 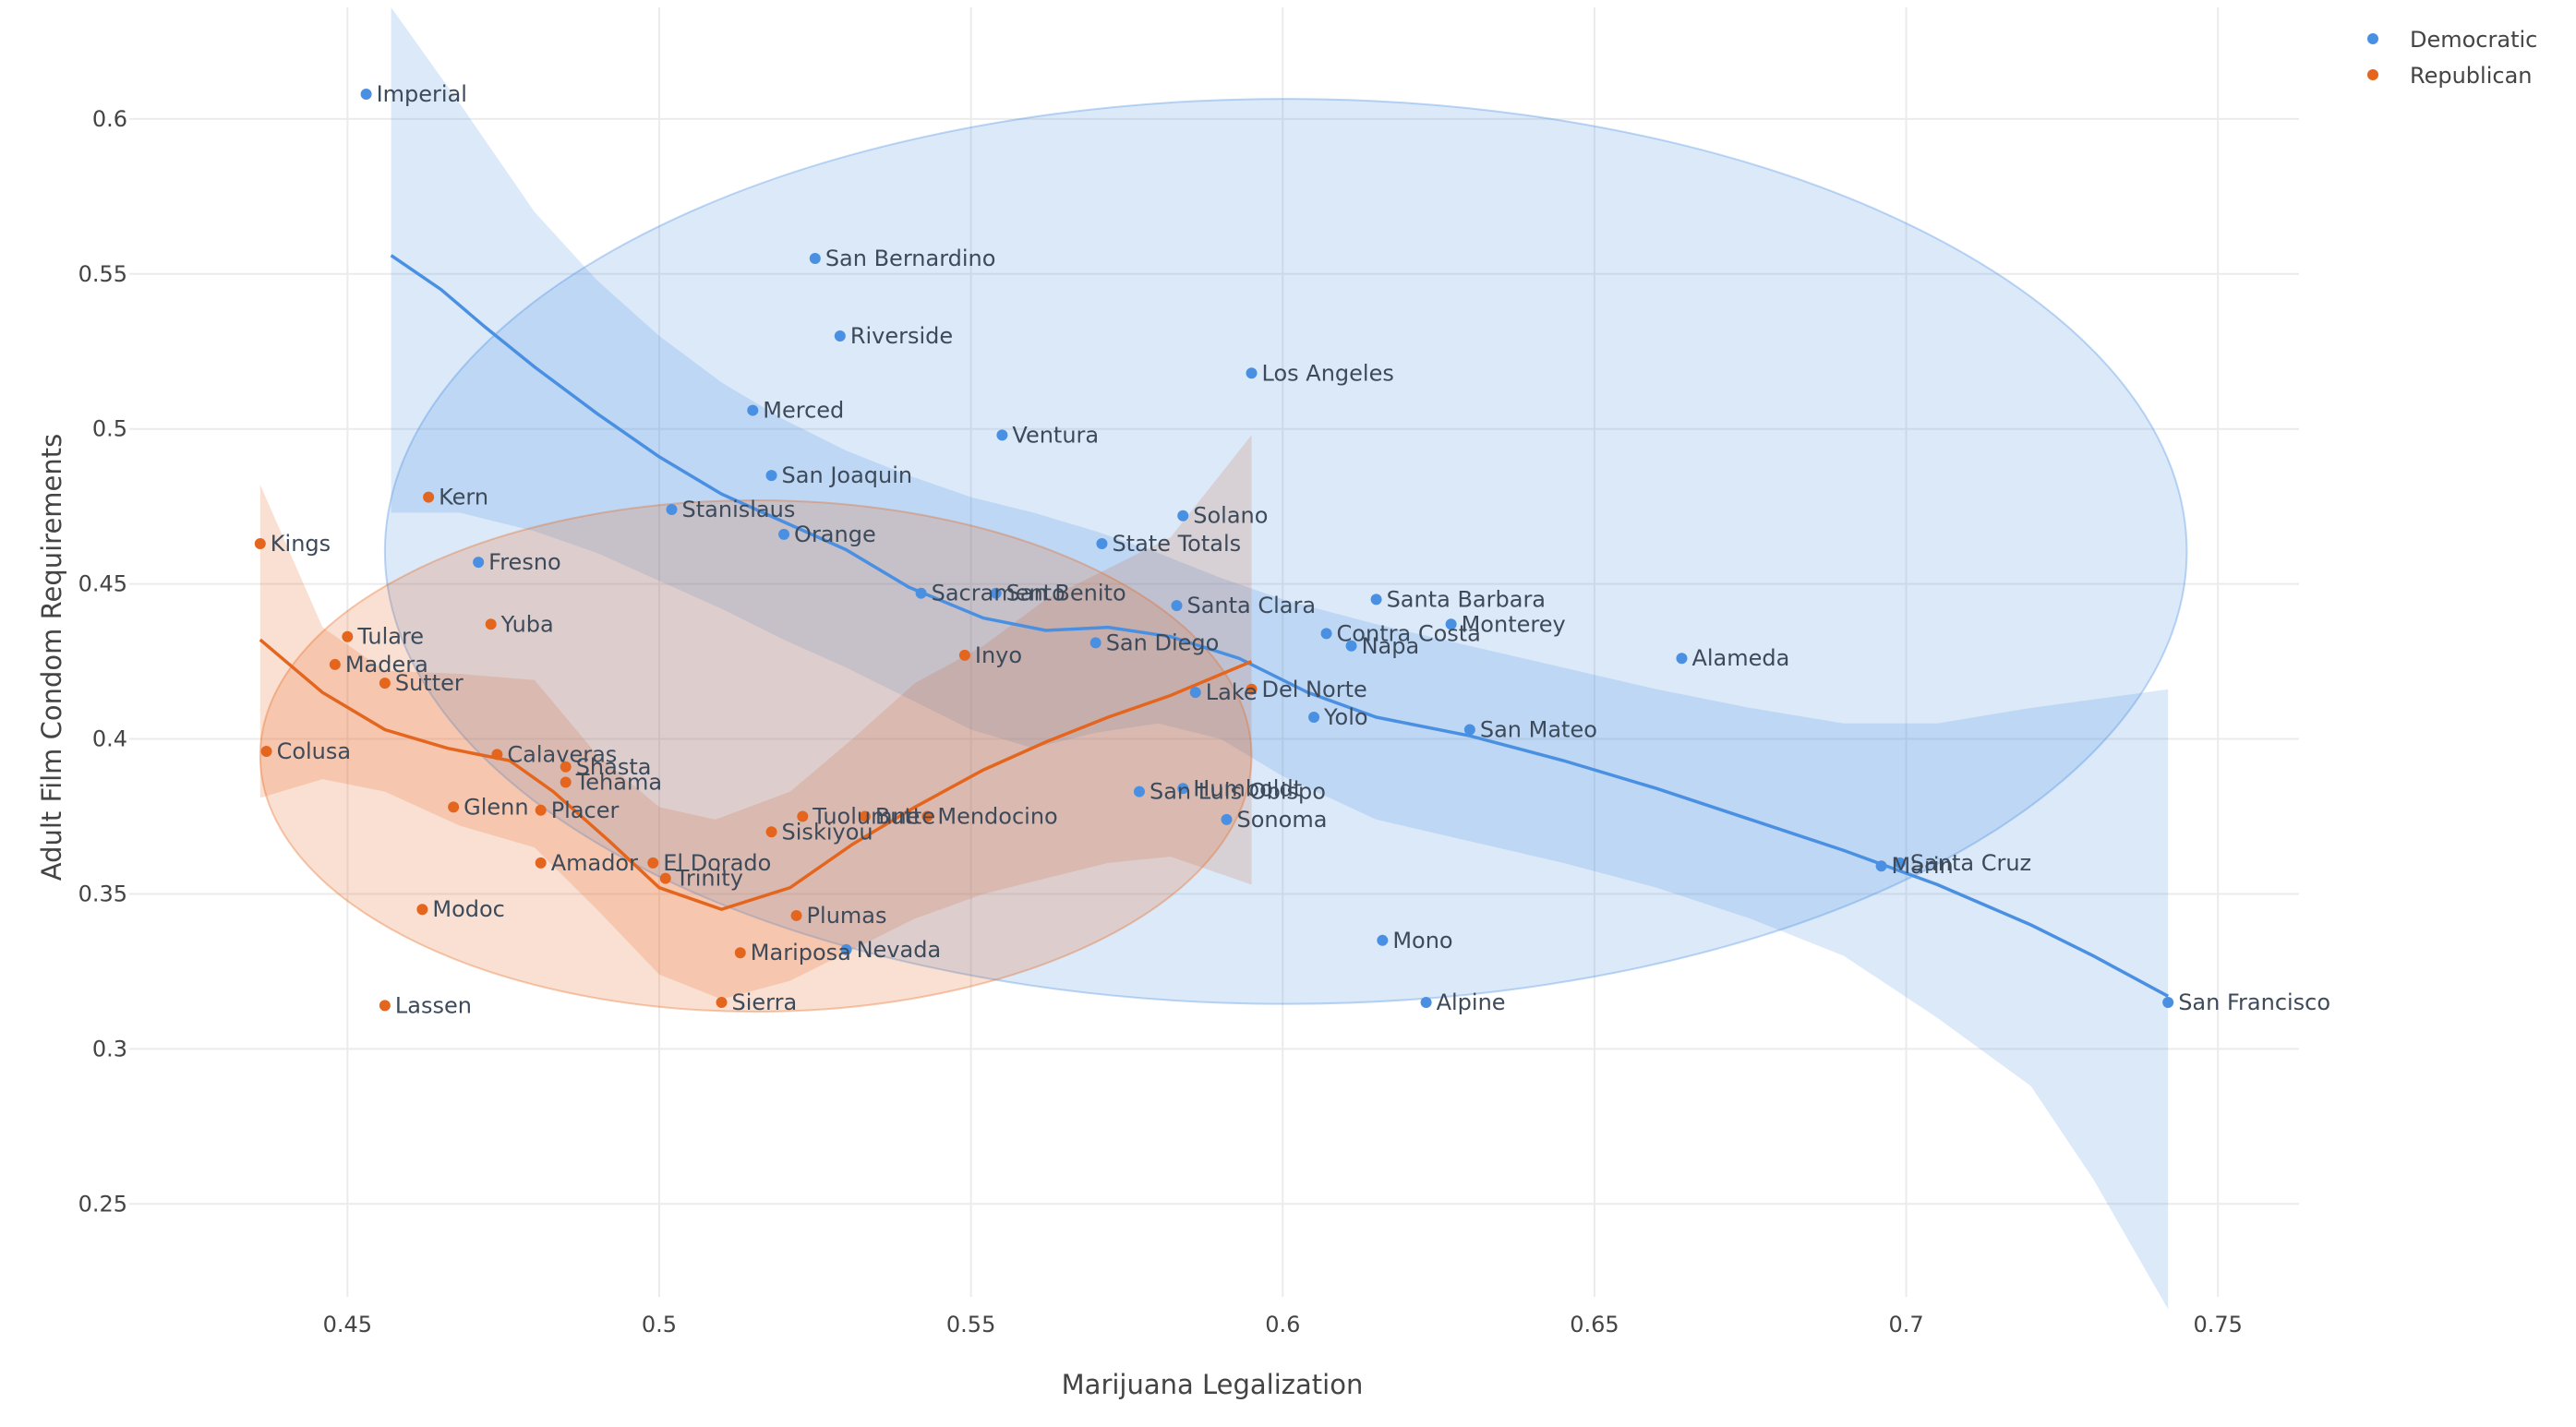 I want to click on label-marin: Marin, so click(x=1923, y=866).